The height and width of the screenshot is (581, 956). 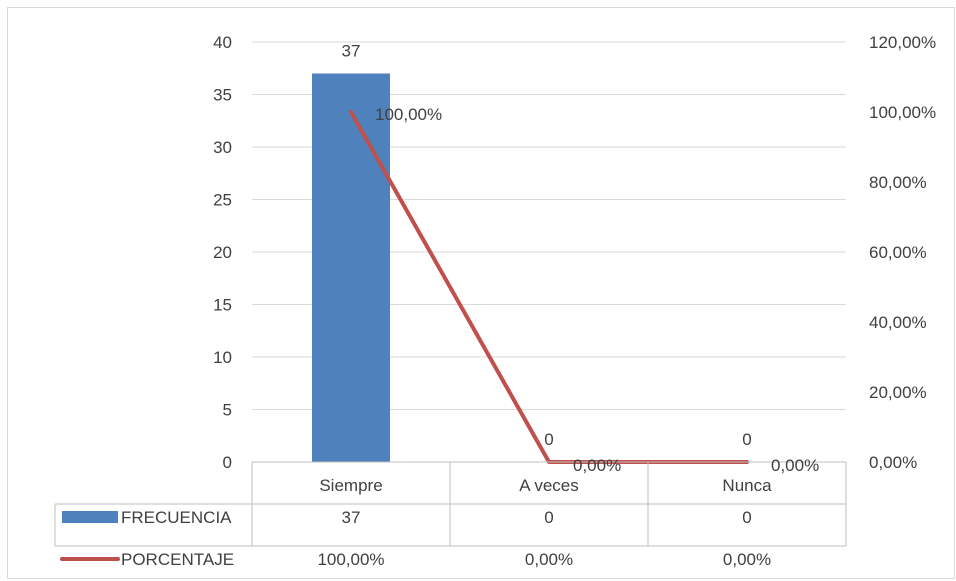 What do you see at coordinates (893, 462) in the screenshot?
I see `y-right-tick-label: 0,00%` at bounding box center [893, 462].